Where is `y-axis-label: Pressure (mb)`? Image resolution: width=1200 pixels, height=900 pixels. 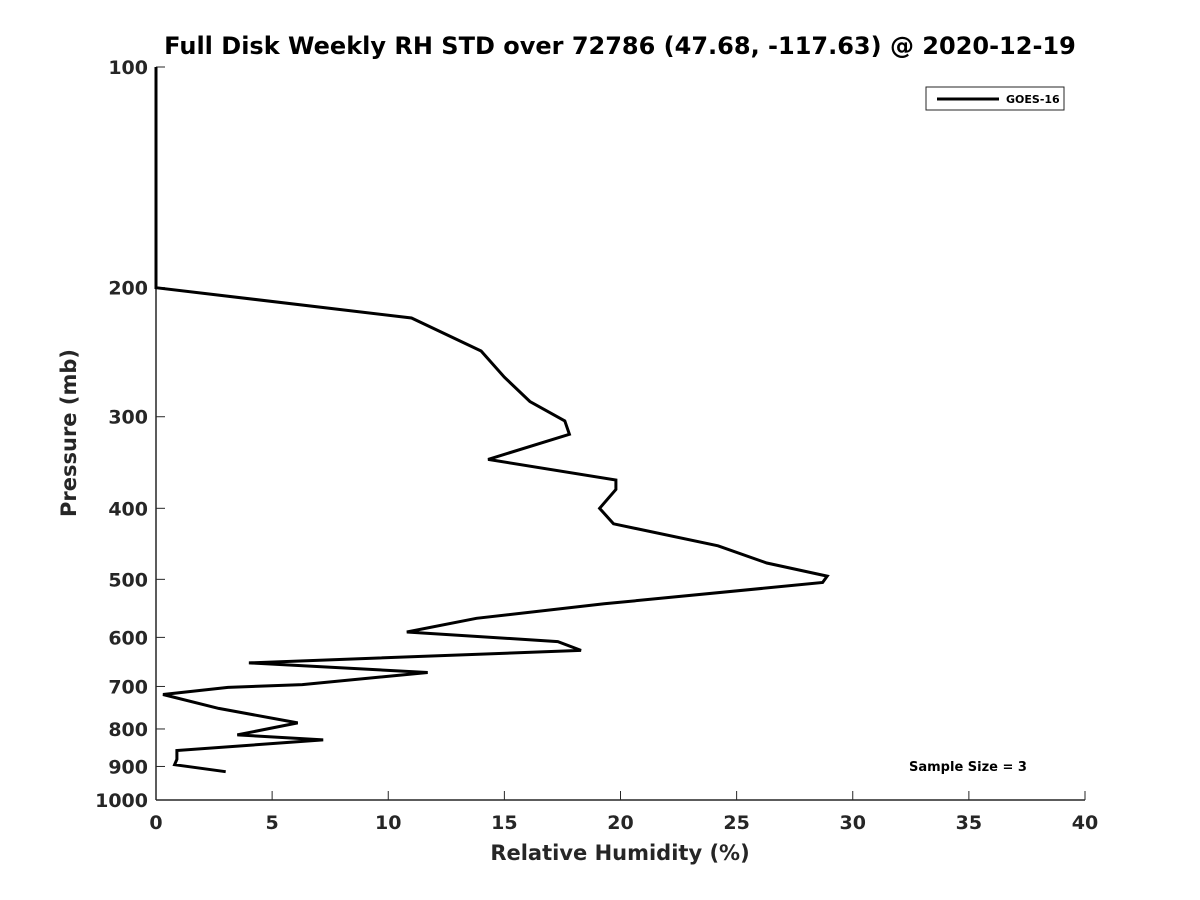
y-axis-label: Pressure (mb) is located at coordinates (69, 433).